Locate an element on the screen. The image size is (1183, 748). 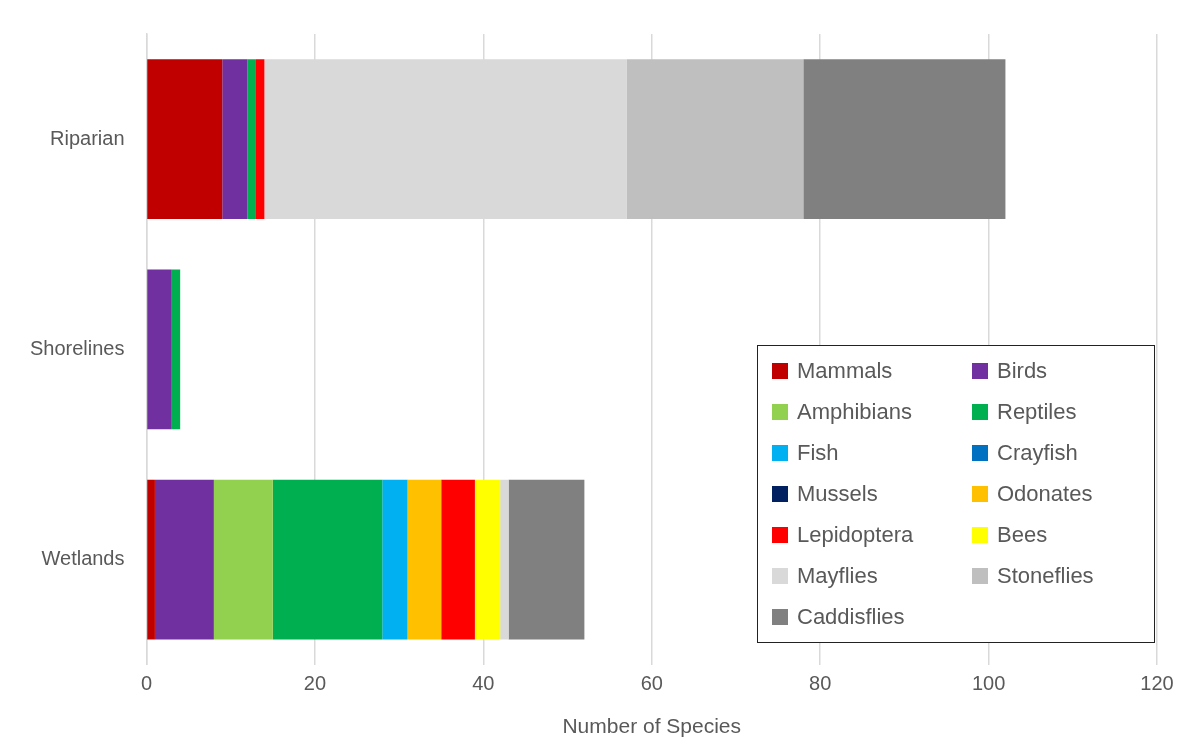
x-tick-label: 0 is located at coordinates (146, 683).